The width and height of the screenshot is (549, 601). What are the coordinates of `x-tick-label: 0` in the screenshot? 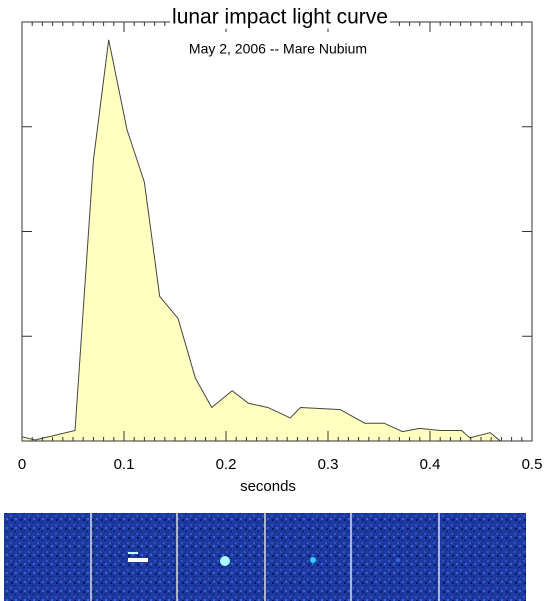 It's located at (22, 464).